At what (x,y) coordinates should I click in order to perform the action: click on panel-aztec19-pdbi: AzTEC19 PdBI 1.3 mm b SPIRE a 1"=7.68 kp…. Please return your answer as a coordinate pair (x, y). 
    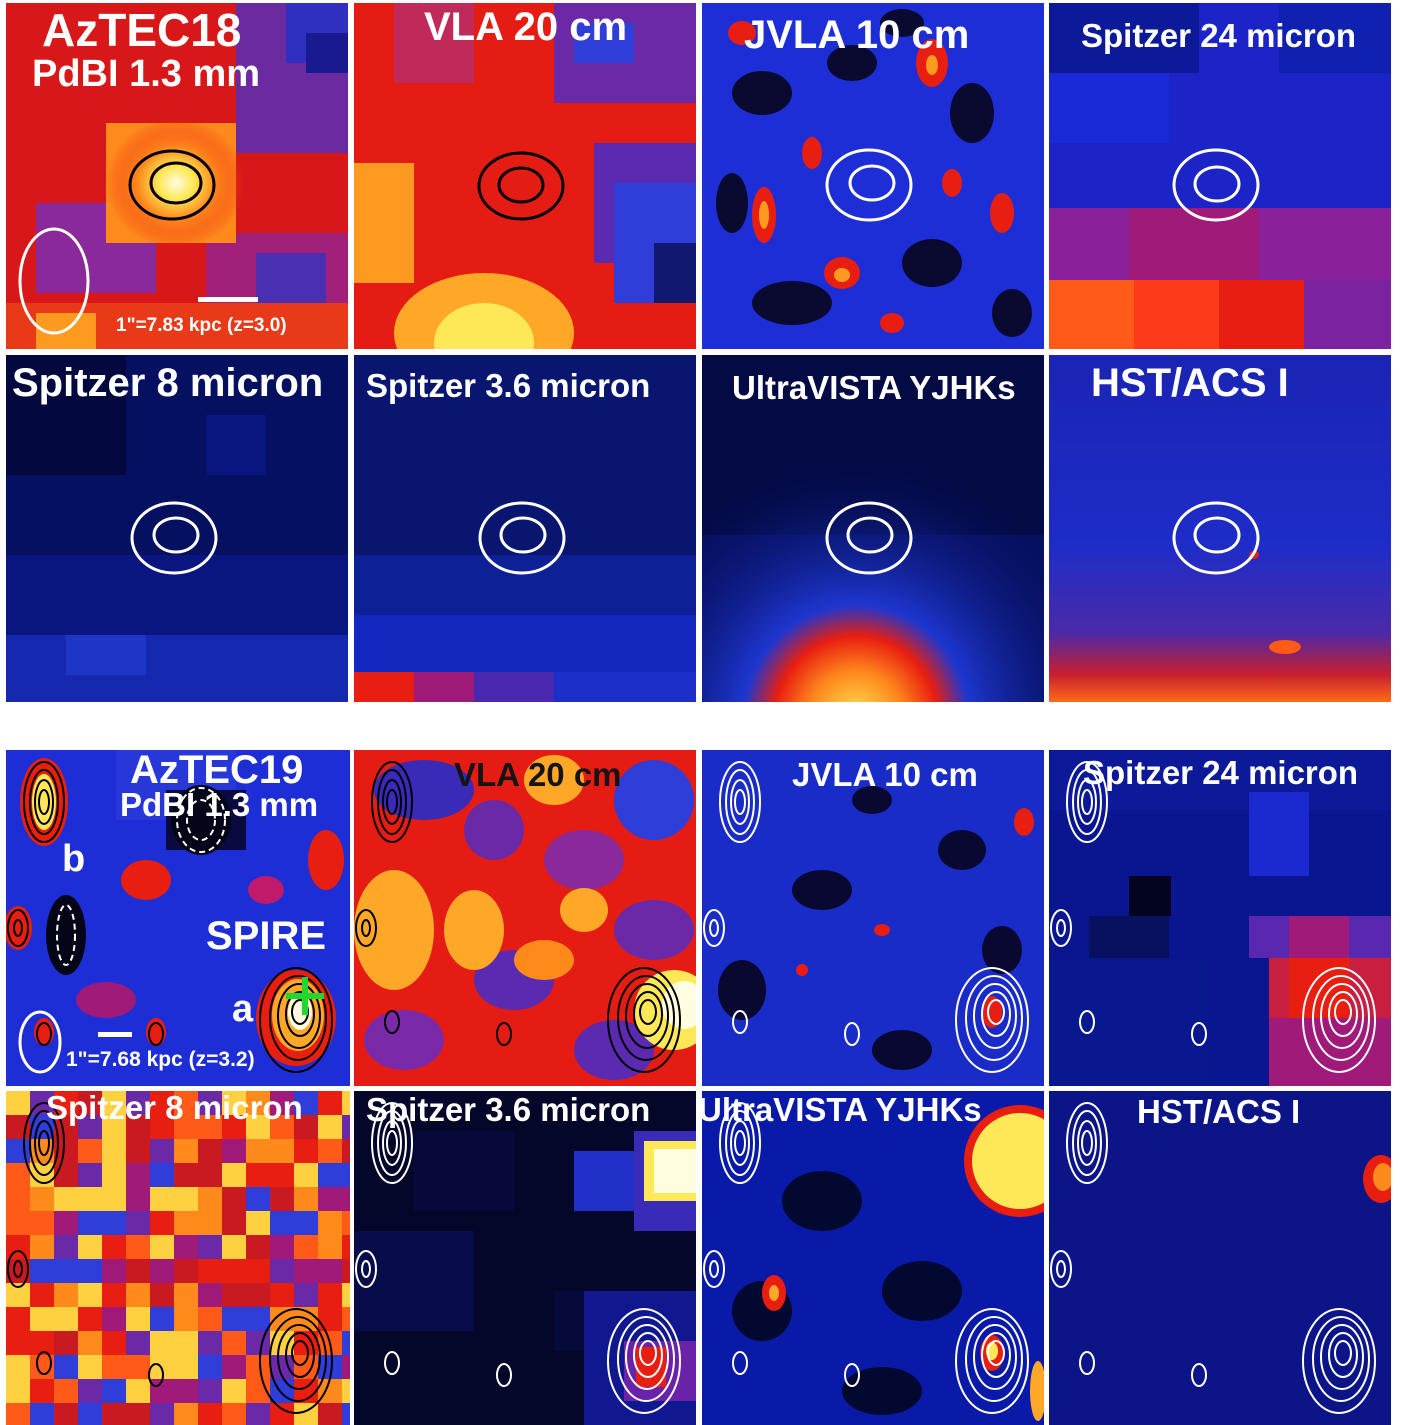
    Looking at the image, I should click on (178, 918).